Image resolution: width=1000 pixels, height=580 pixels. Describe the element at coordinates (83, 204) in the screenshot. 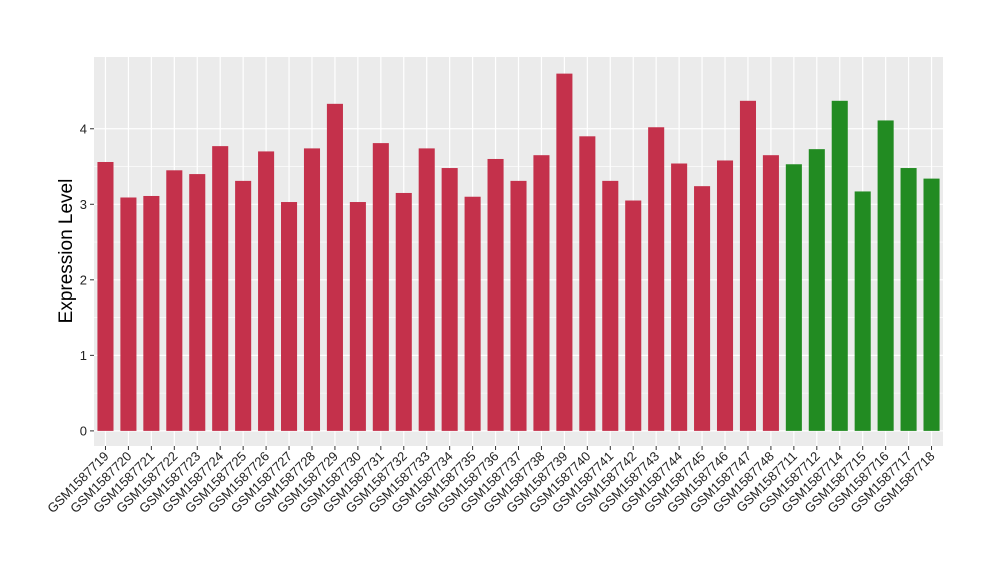

I see `y-tick-label: 3` at that location.